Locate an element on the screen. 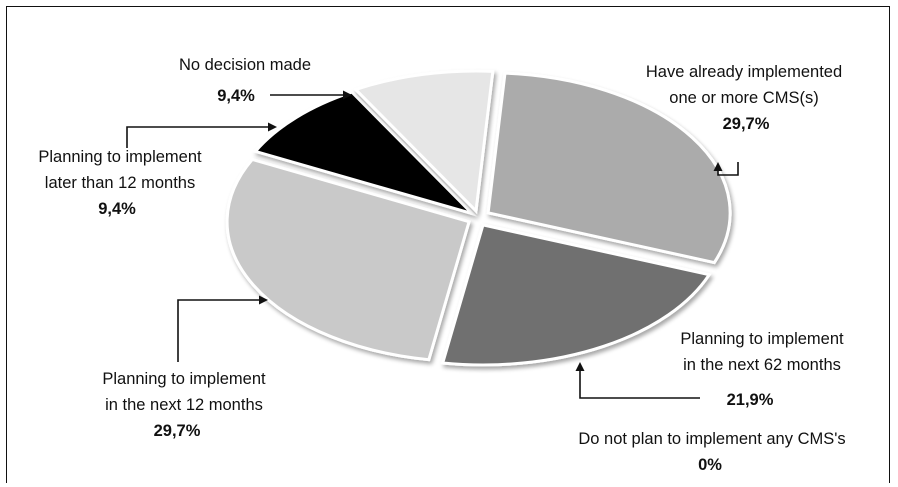 Image resolution: width=898 pixels, height=487 pixels. slice-value-label: 21,9% is located at coordinates (750, 400).